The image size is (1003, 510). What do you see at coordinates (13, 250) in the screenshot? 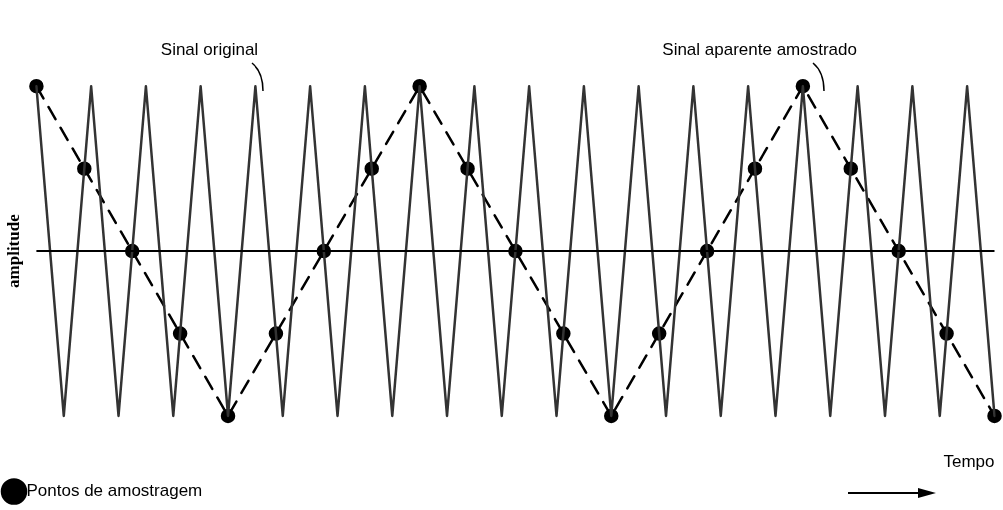
I see `y-axis-title: amplitude` at bounding box center [13, 250].